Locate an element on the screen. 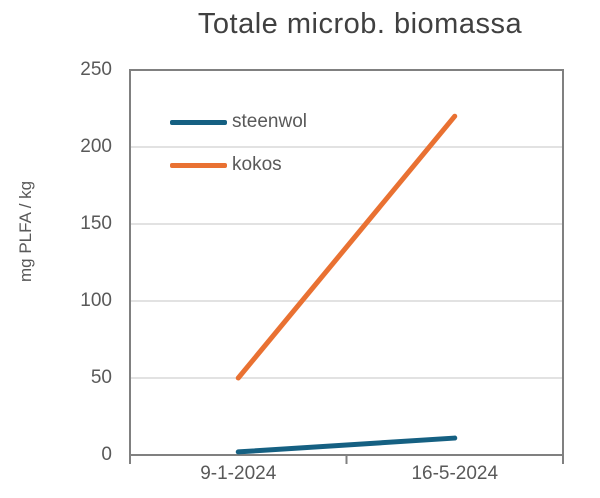 This screenshot has width=600, height=498. legend-item-steenwol: steenwol is located at coordinates (238, 122).